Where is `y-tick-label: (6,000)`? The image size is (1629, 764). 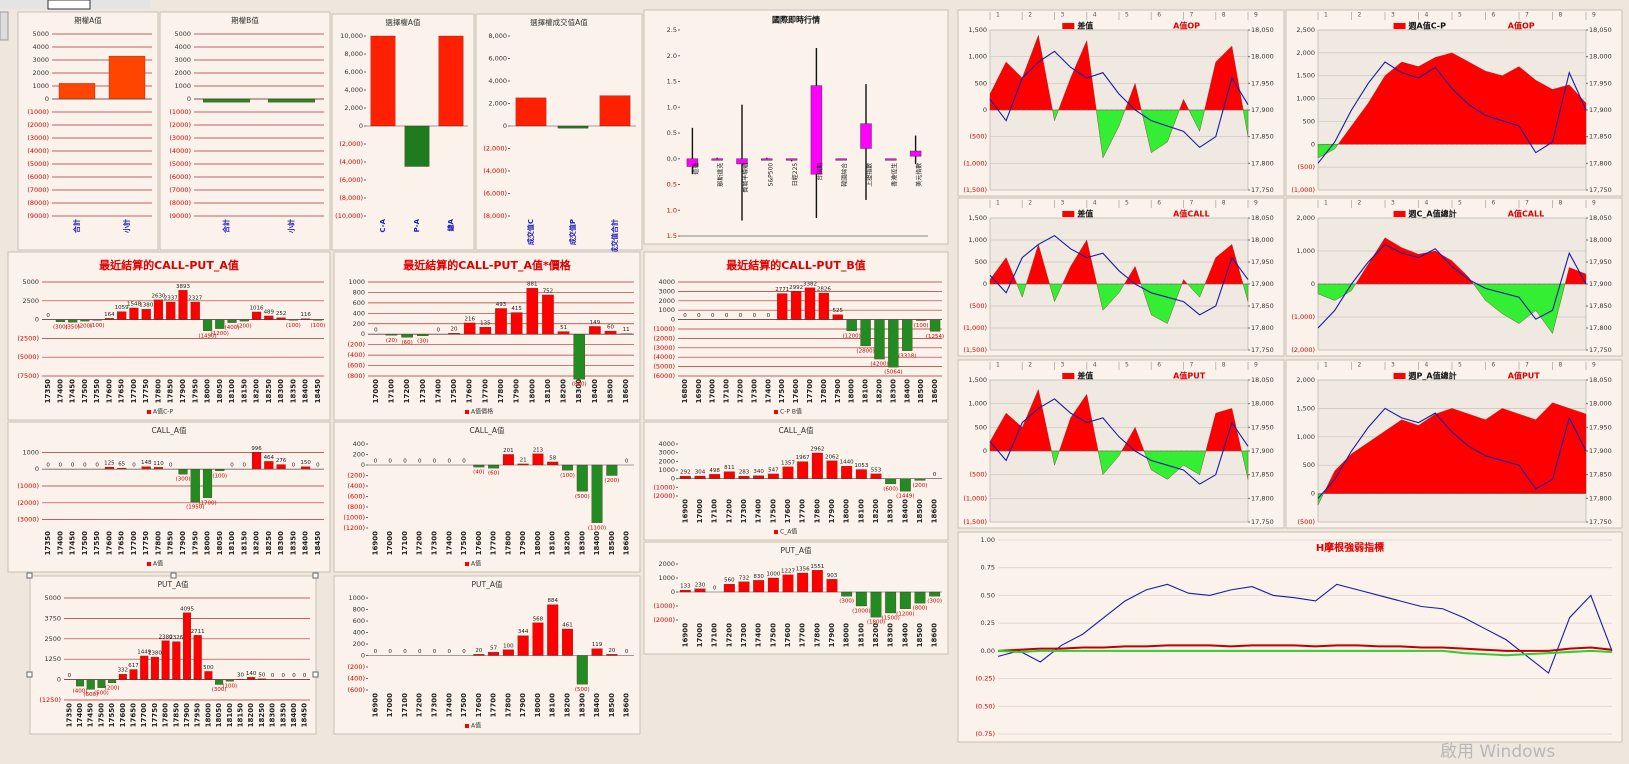
y-tick-label: (6,000) is located at coordinates (495, 194).